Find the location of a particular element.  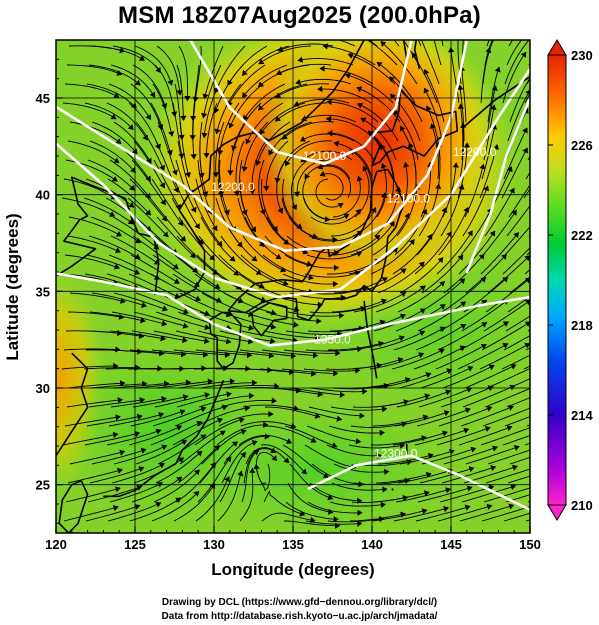

y-tick-label: 30 is located at coordinates (43, 388).